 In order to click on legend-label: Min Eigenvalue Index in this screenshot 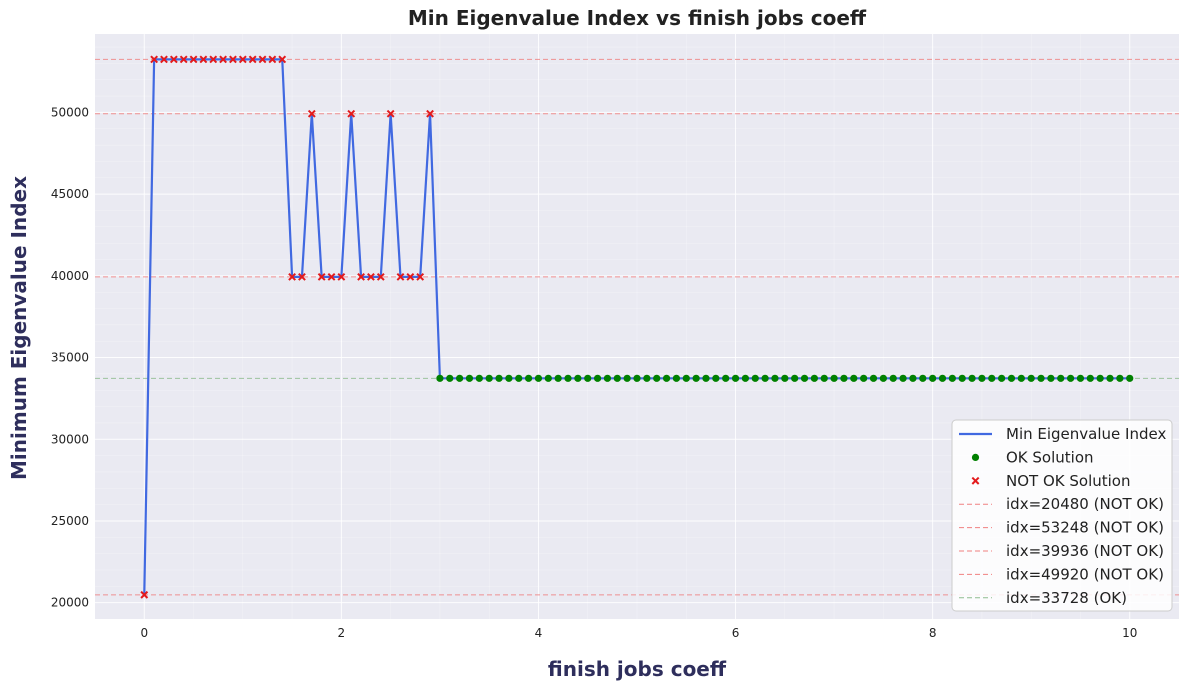, I will do `click(1086, 434)`.